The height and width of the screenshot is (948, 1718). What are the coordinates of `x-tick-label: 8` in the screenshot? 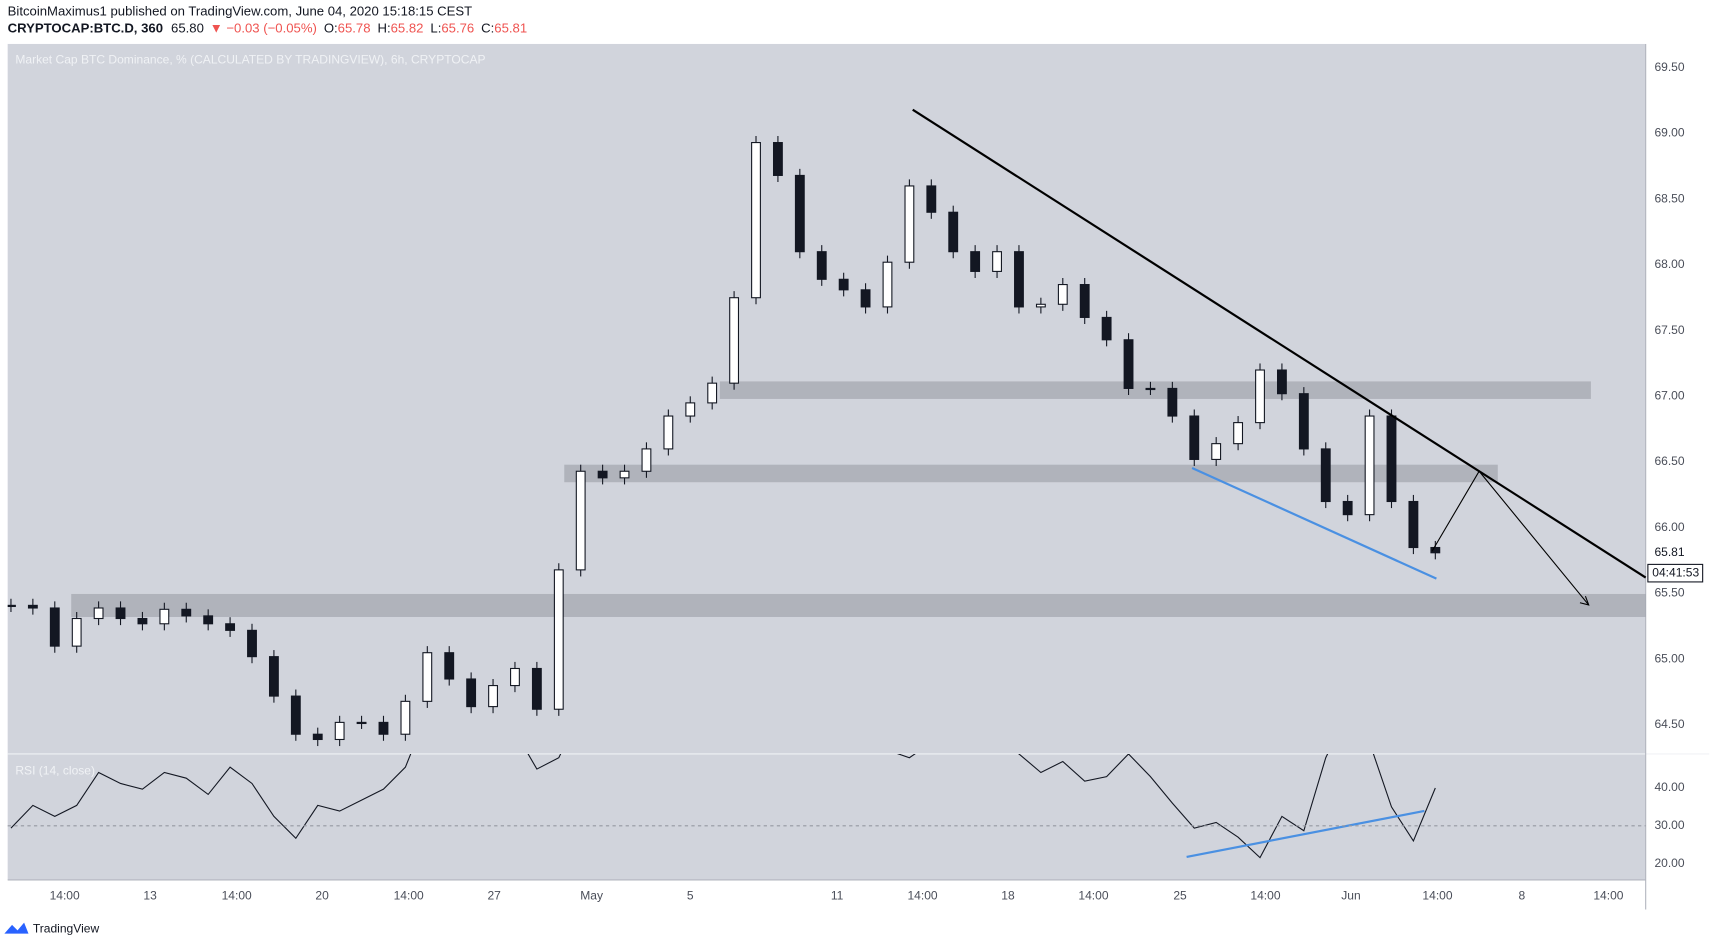 It's located at (1522, 896).